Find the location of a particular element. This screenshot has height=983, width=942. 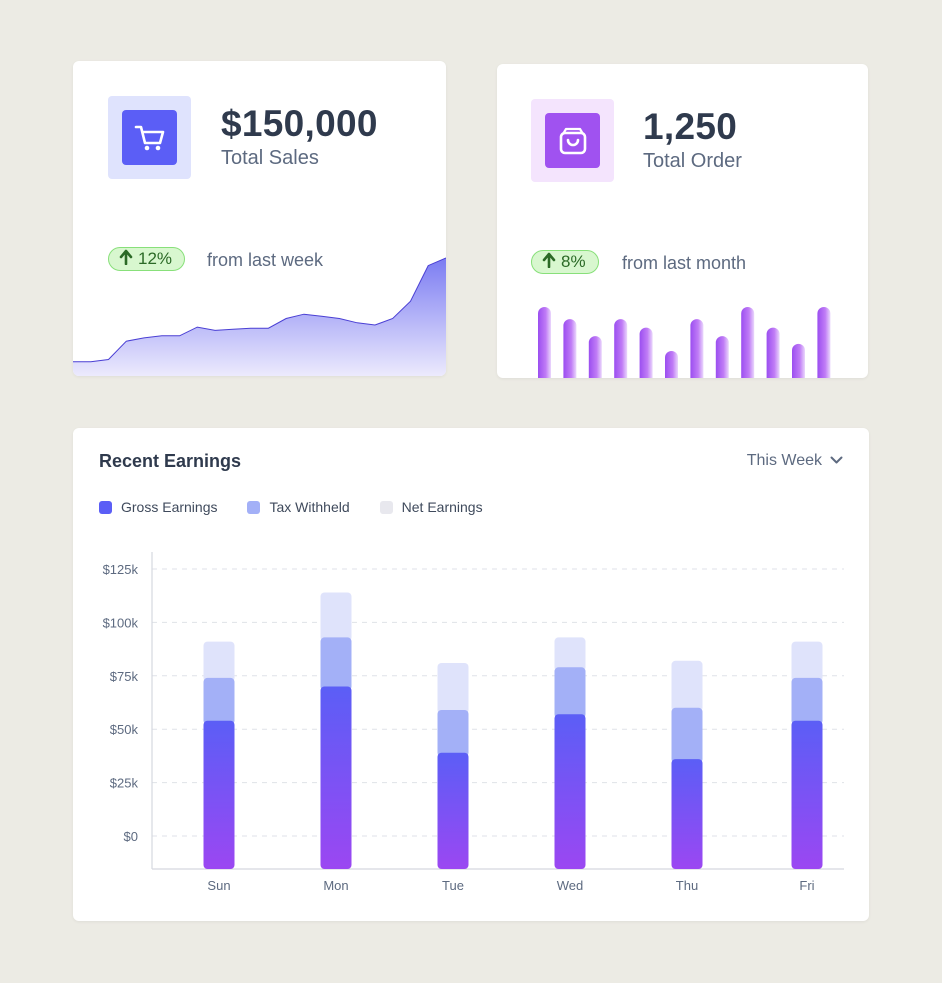

cart-icon is located at coordinates (149, 137).